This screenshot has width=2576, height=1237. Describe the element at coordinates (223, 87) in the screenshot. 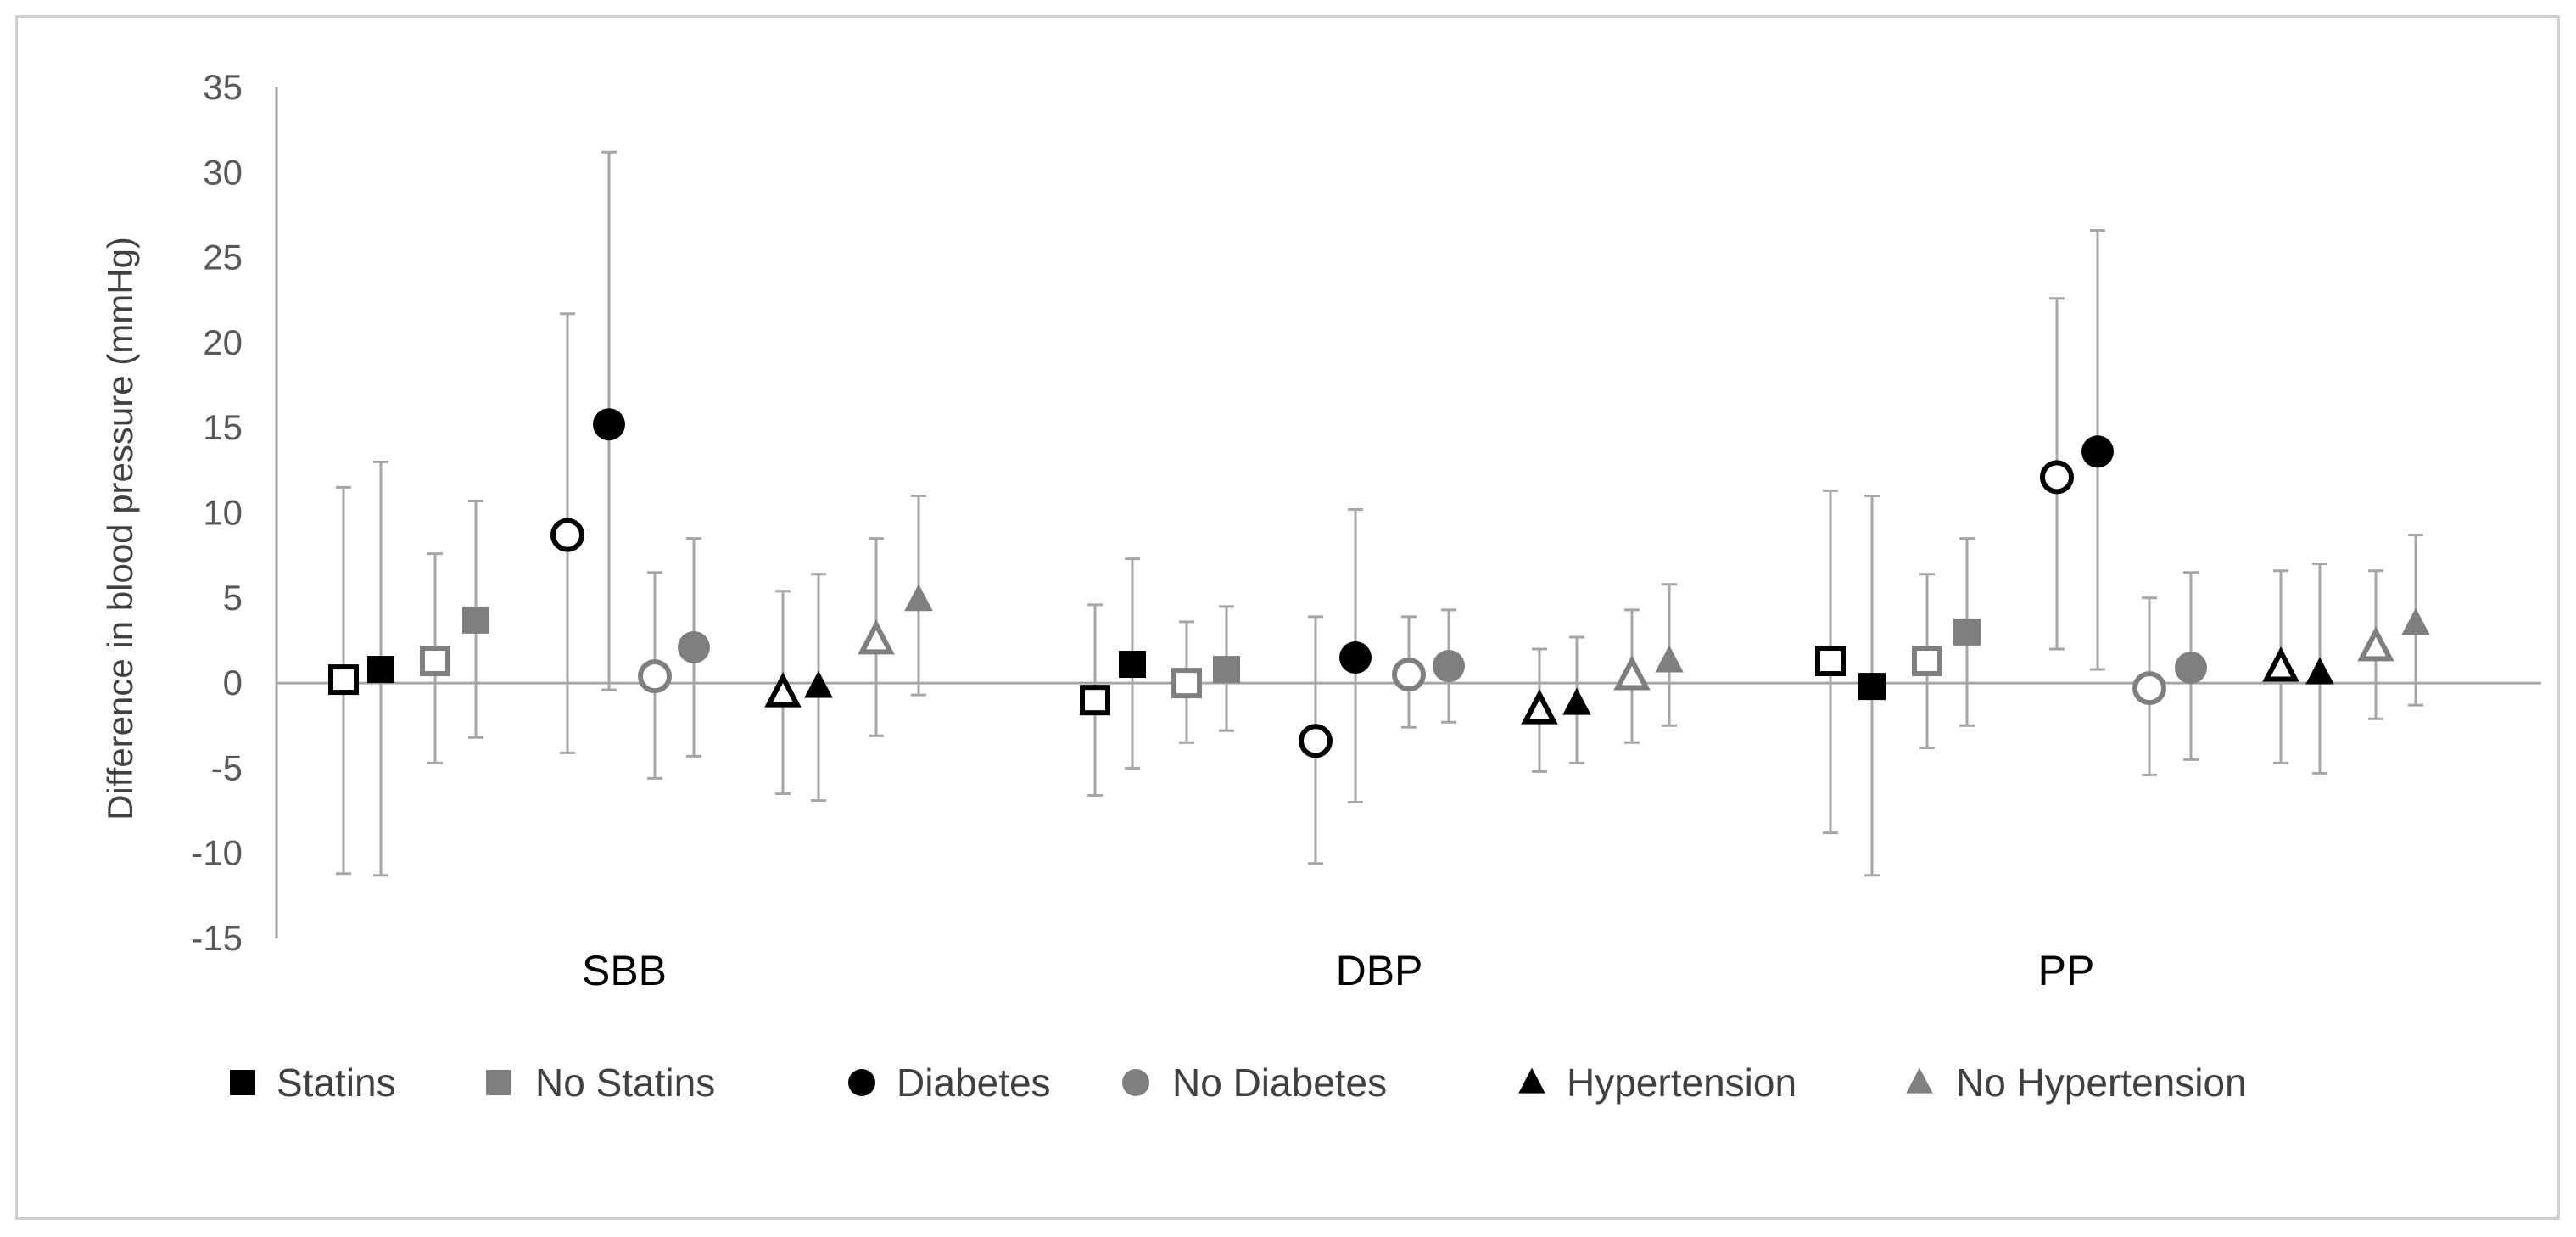

I see `y-tick-label: 35` at that location.